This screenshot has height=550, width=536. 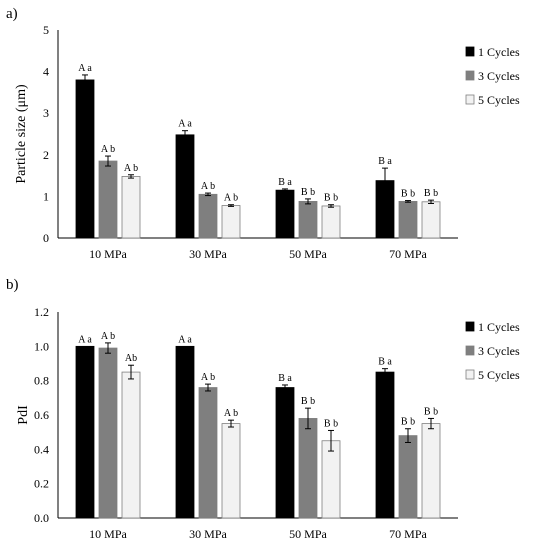 What do you see at coordinates (21, 134) in the screenshot?
I see `y-axis-label: Particle size (μm)` at bounding box center [21, 134].